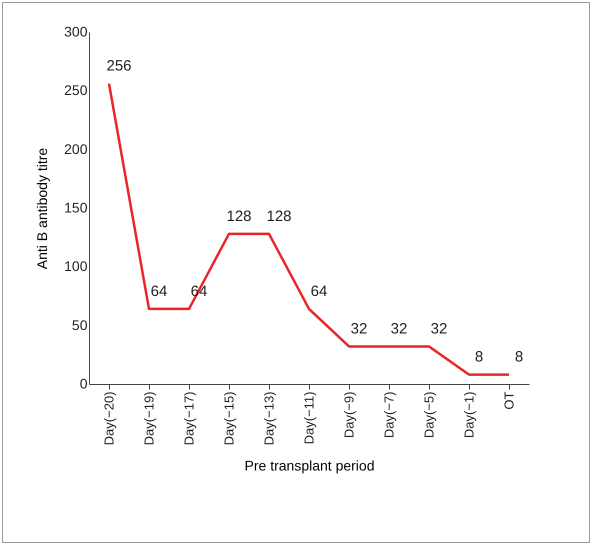 The image size is (594, 547). I want to click on y-axis-title: Anti B antibody titre, so click(42, 209).